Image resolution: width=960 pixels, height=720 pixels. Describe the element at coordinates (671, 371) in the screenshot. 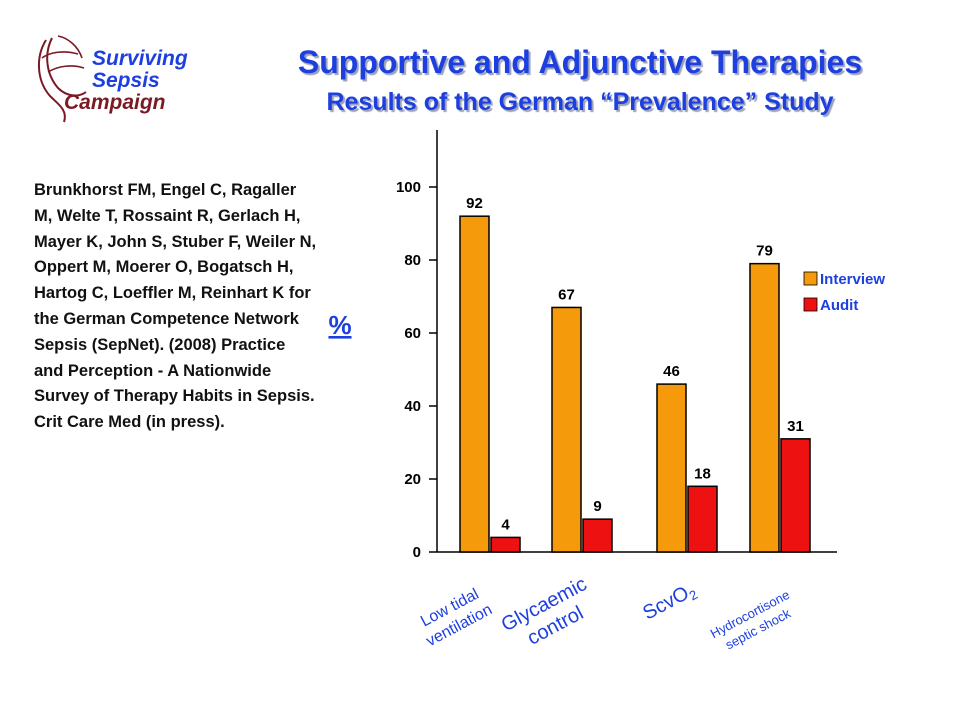

I see `data-label: 46` at that location.